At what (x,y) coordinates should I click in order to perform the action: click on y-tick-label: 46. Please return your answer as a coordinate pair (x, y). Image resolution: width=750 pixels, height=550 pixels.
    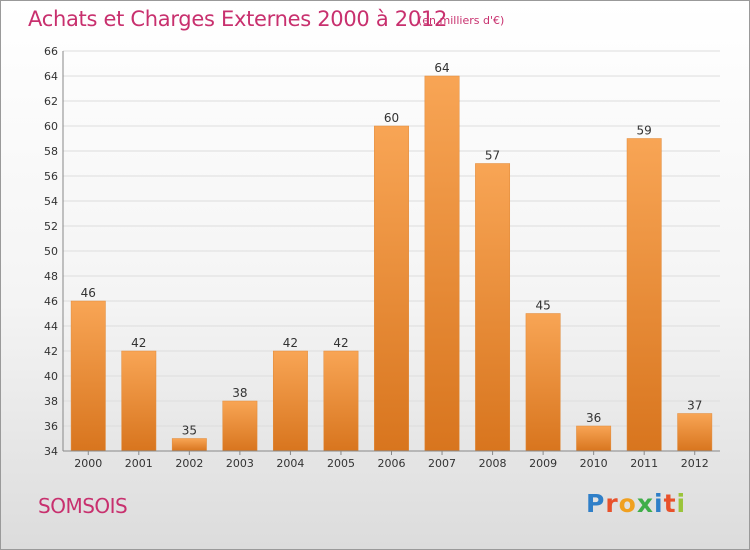
    Looking at the image, I should click on (51, 301).